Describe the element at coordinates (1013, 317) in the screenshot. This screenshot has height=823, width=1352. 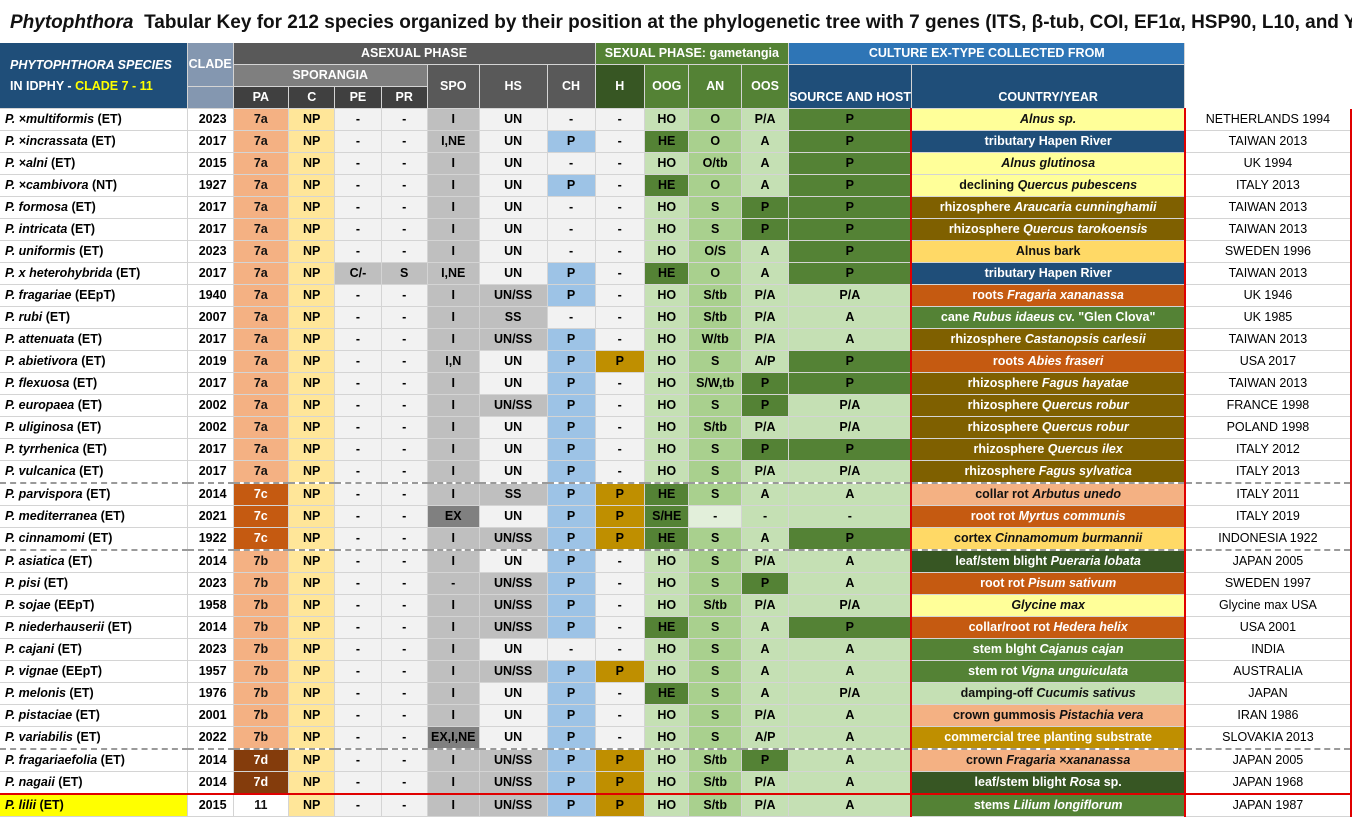
I see `host-name: Rubus idaeus` at that location.